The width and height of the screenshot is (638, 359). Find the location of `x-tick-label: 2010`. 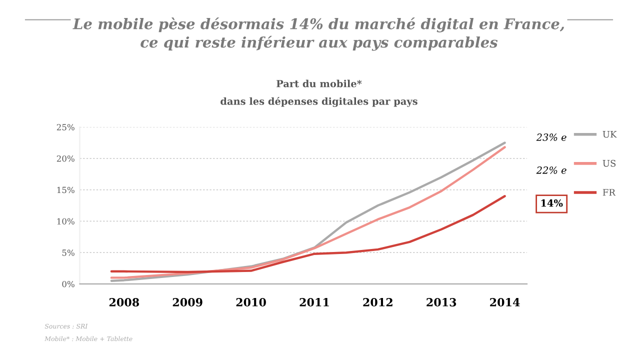

x-tick-label: 2010 is located at coordinates (251, 302).